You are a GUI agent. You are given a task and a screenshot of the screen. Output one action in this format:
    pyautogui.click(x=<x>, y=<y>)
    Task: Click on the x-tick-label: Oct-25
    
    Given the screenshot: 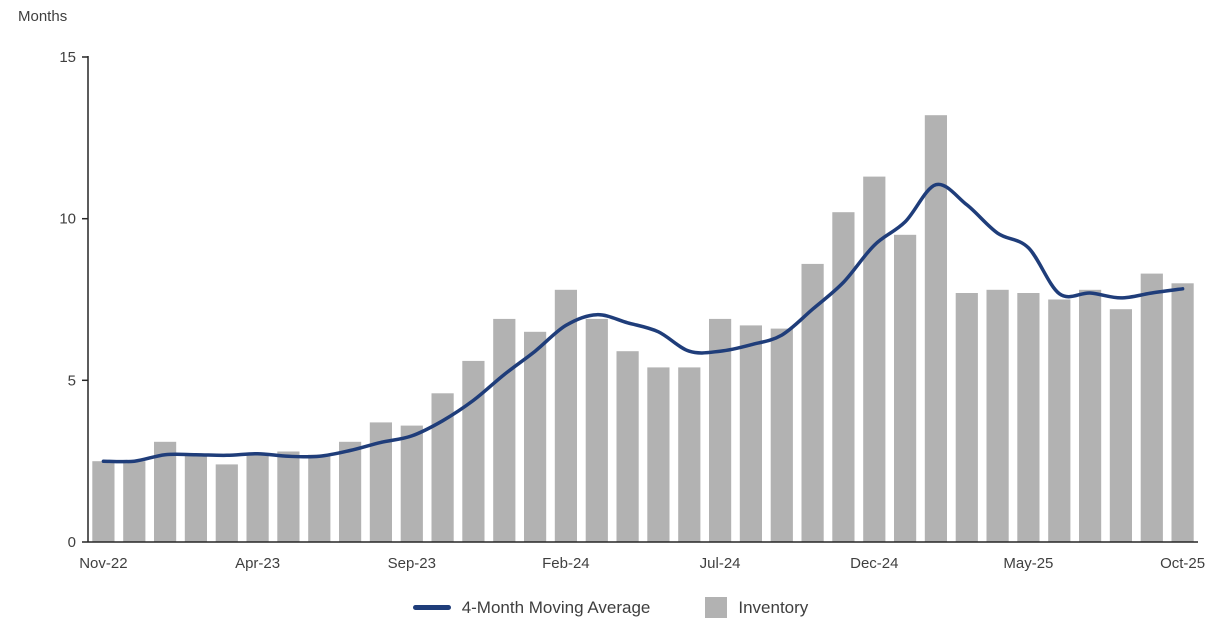 What is the action you would take?
    pyautogui.click(x=1182, y=563)
    